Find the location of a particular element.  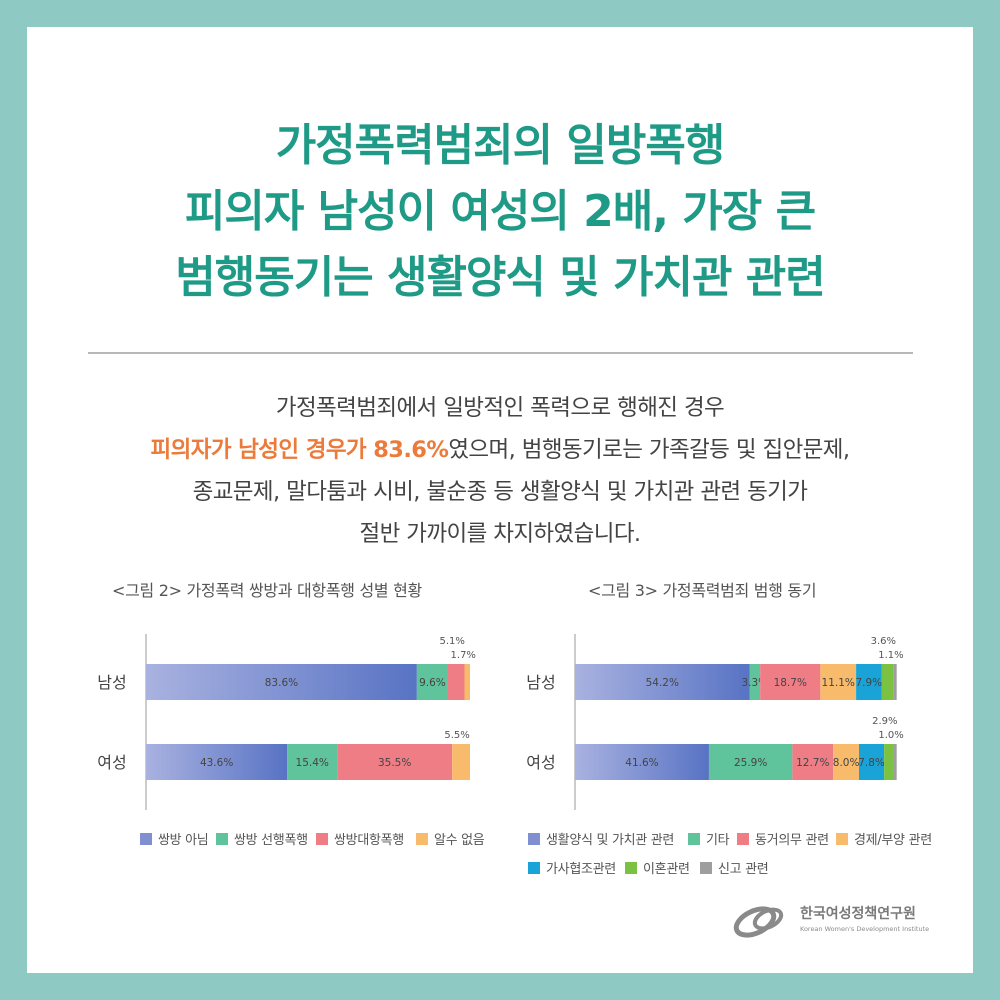

summary-line-2-rest: 였으며, 범행동기로는 가족갈등 및 집안문제, is located at coordinates (649, 450).